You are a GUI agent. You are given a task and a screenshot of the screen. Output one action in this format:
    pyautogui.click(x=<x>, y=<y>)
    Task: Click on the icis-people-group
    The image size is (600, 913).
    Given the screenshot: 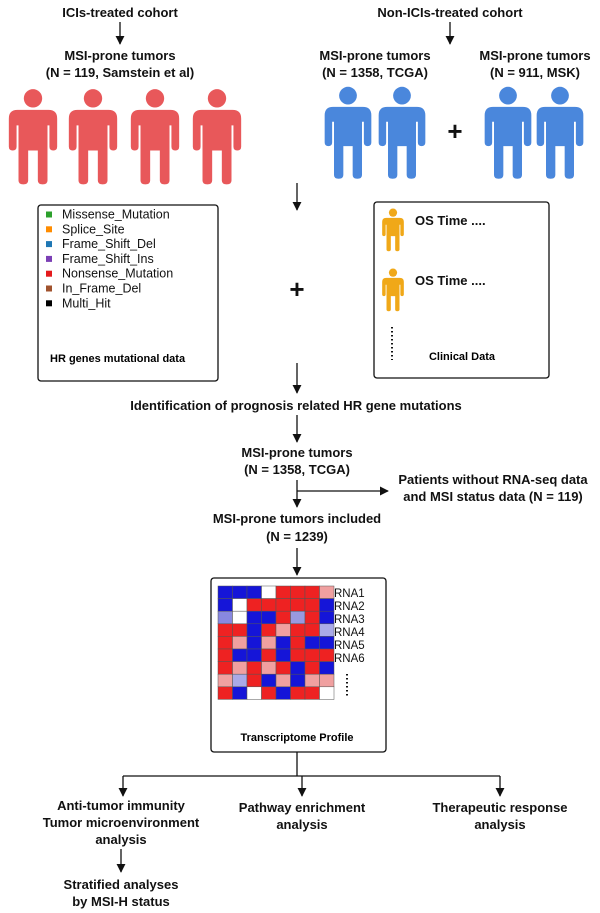 What is the action you would take?
    pyautogui.click(x=125, y=137)
    